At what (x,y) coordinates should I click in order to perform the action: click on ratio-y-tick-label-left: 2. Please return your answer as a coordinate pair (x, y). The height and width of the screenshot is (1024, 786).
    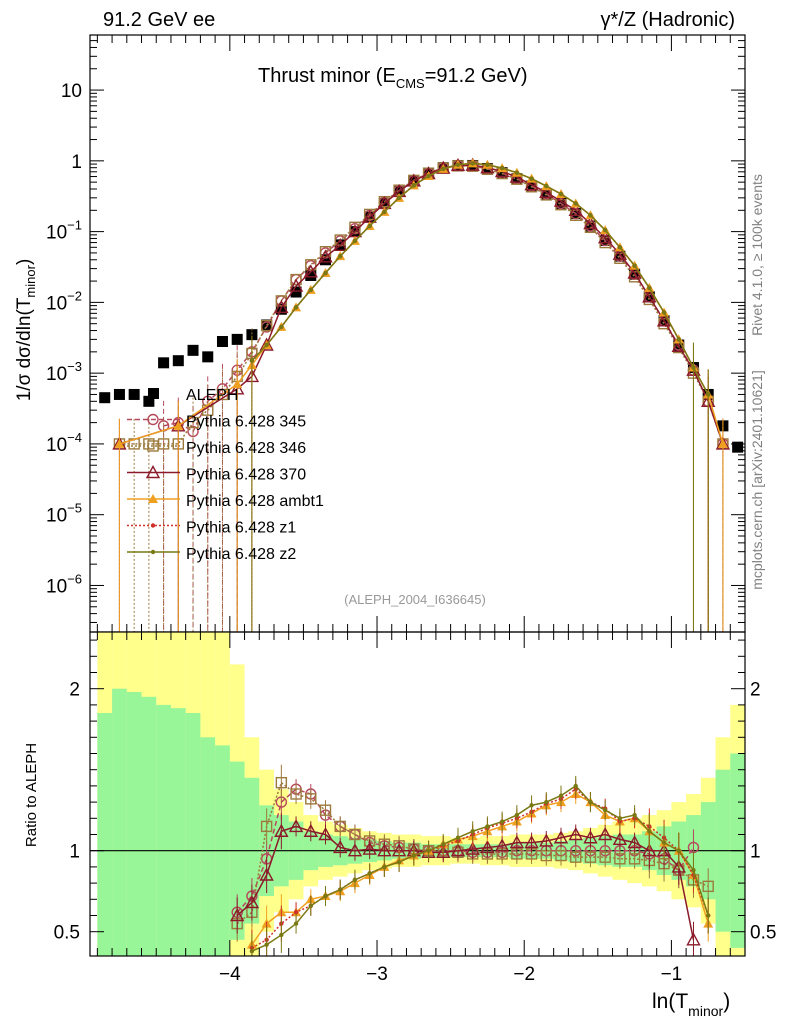
    Looking at the image, I should click on (74, 690).